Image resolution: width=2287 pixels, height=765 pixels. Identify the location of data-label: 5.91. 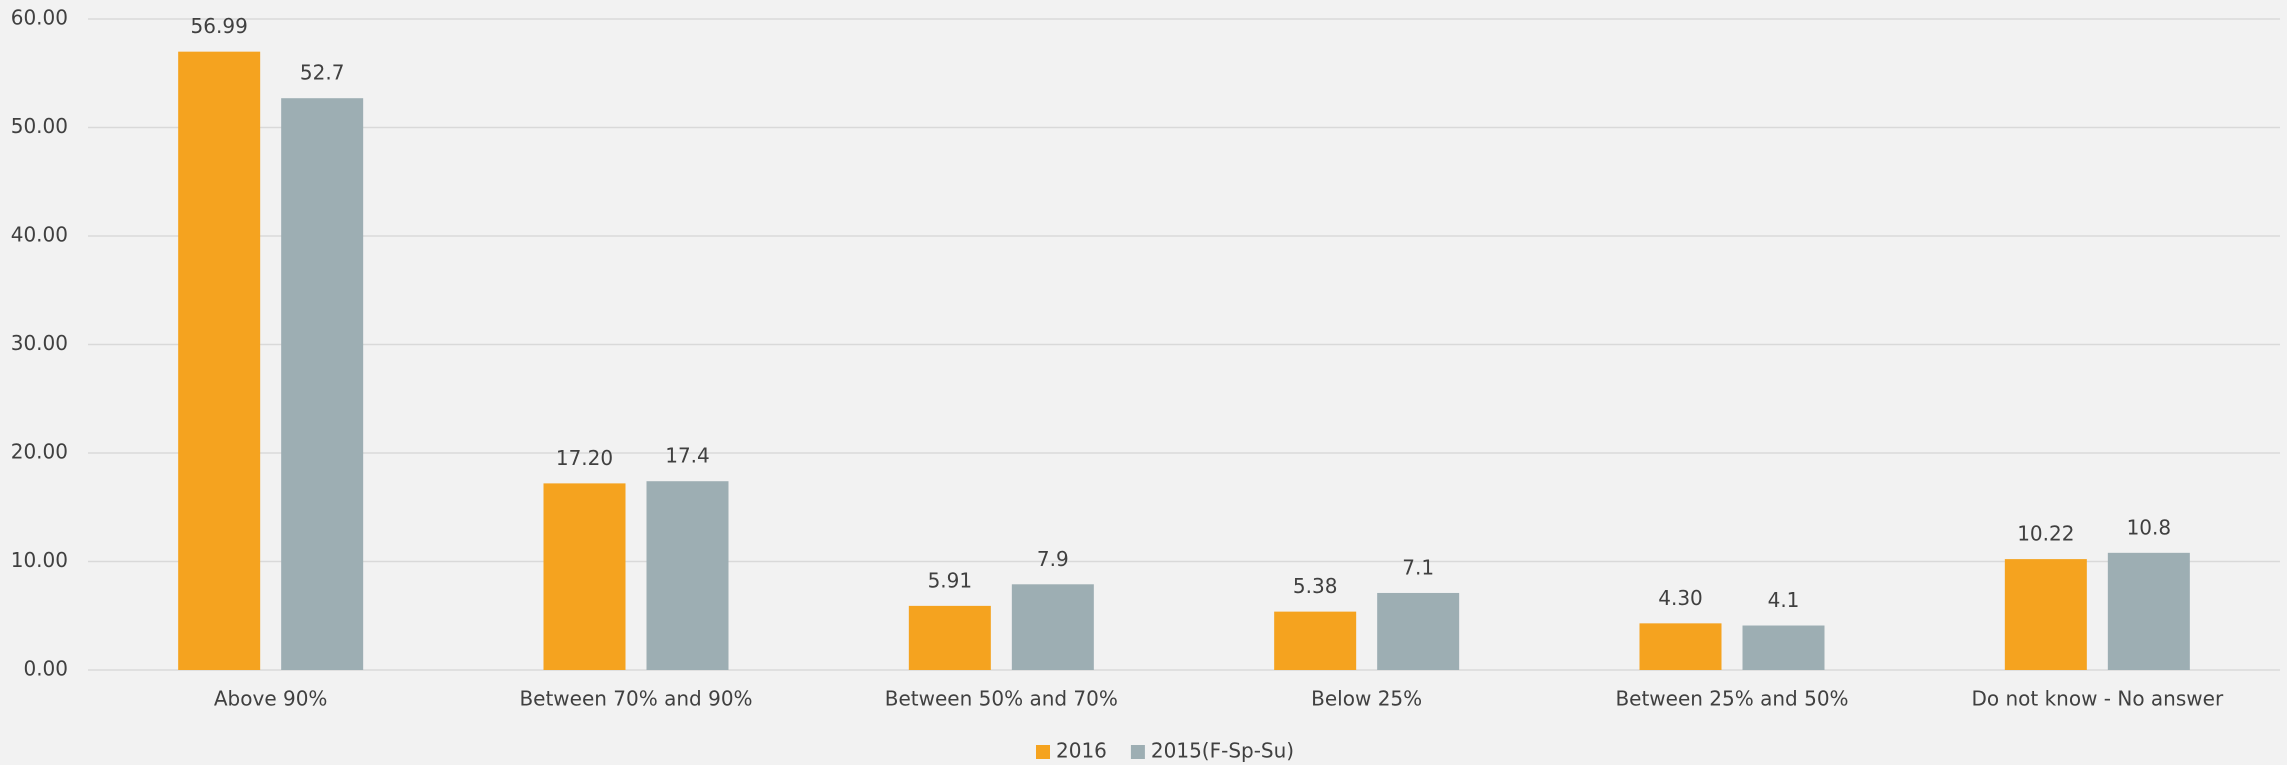
(950, 580).